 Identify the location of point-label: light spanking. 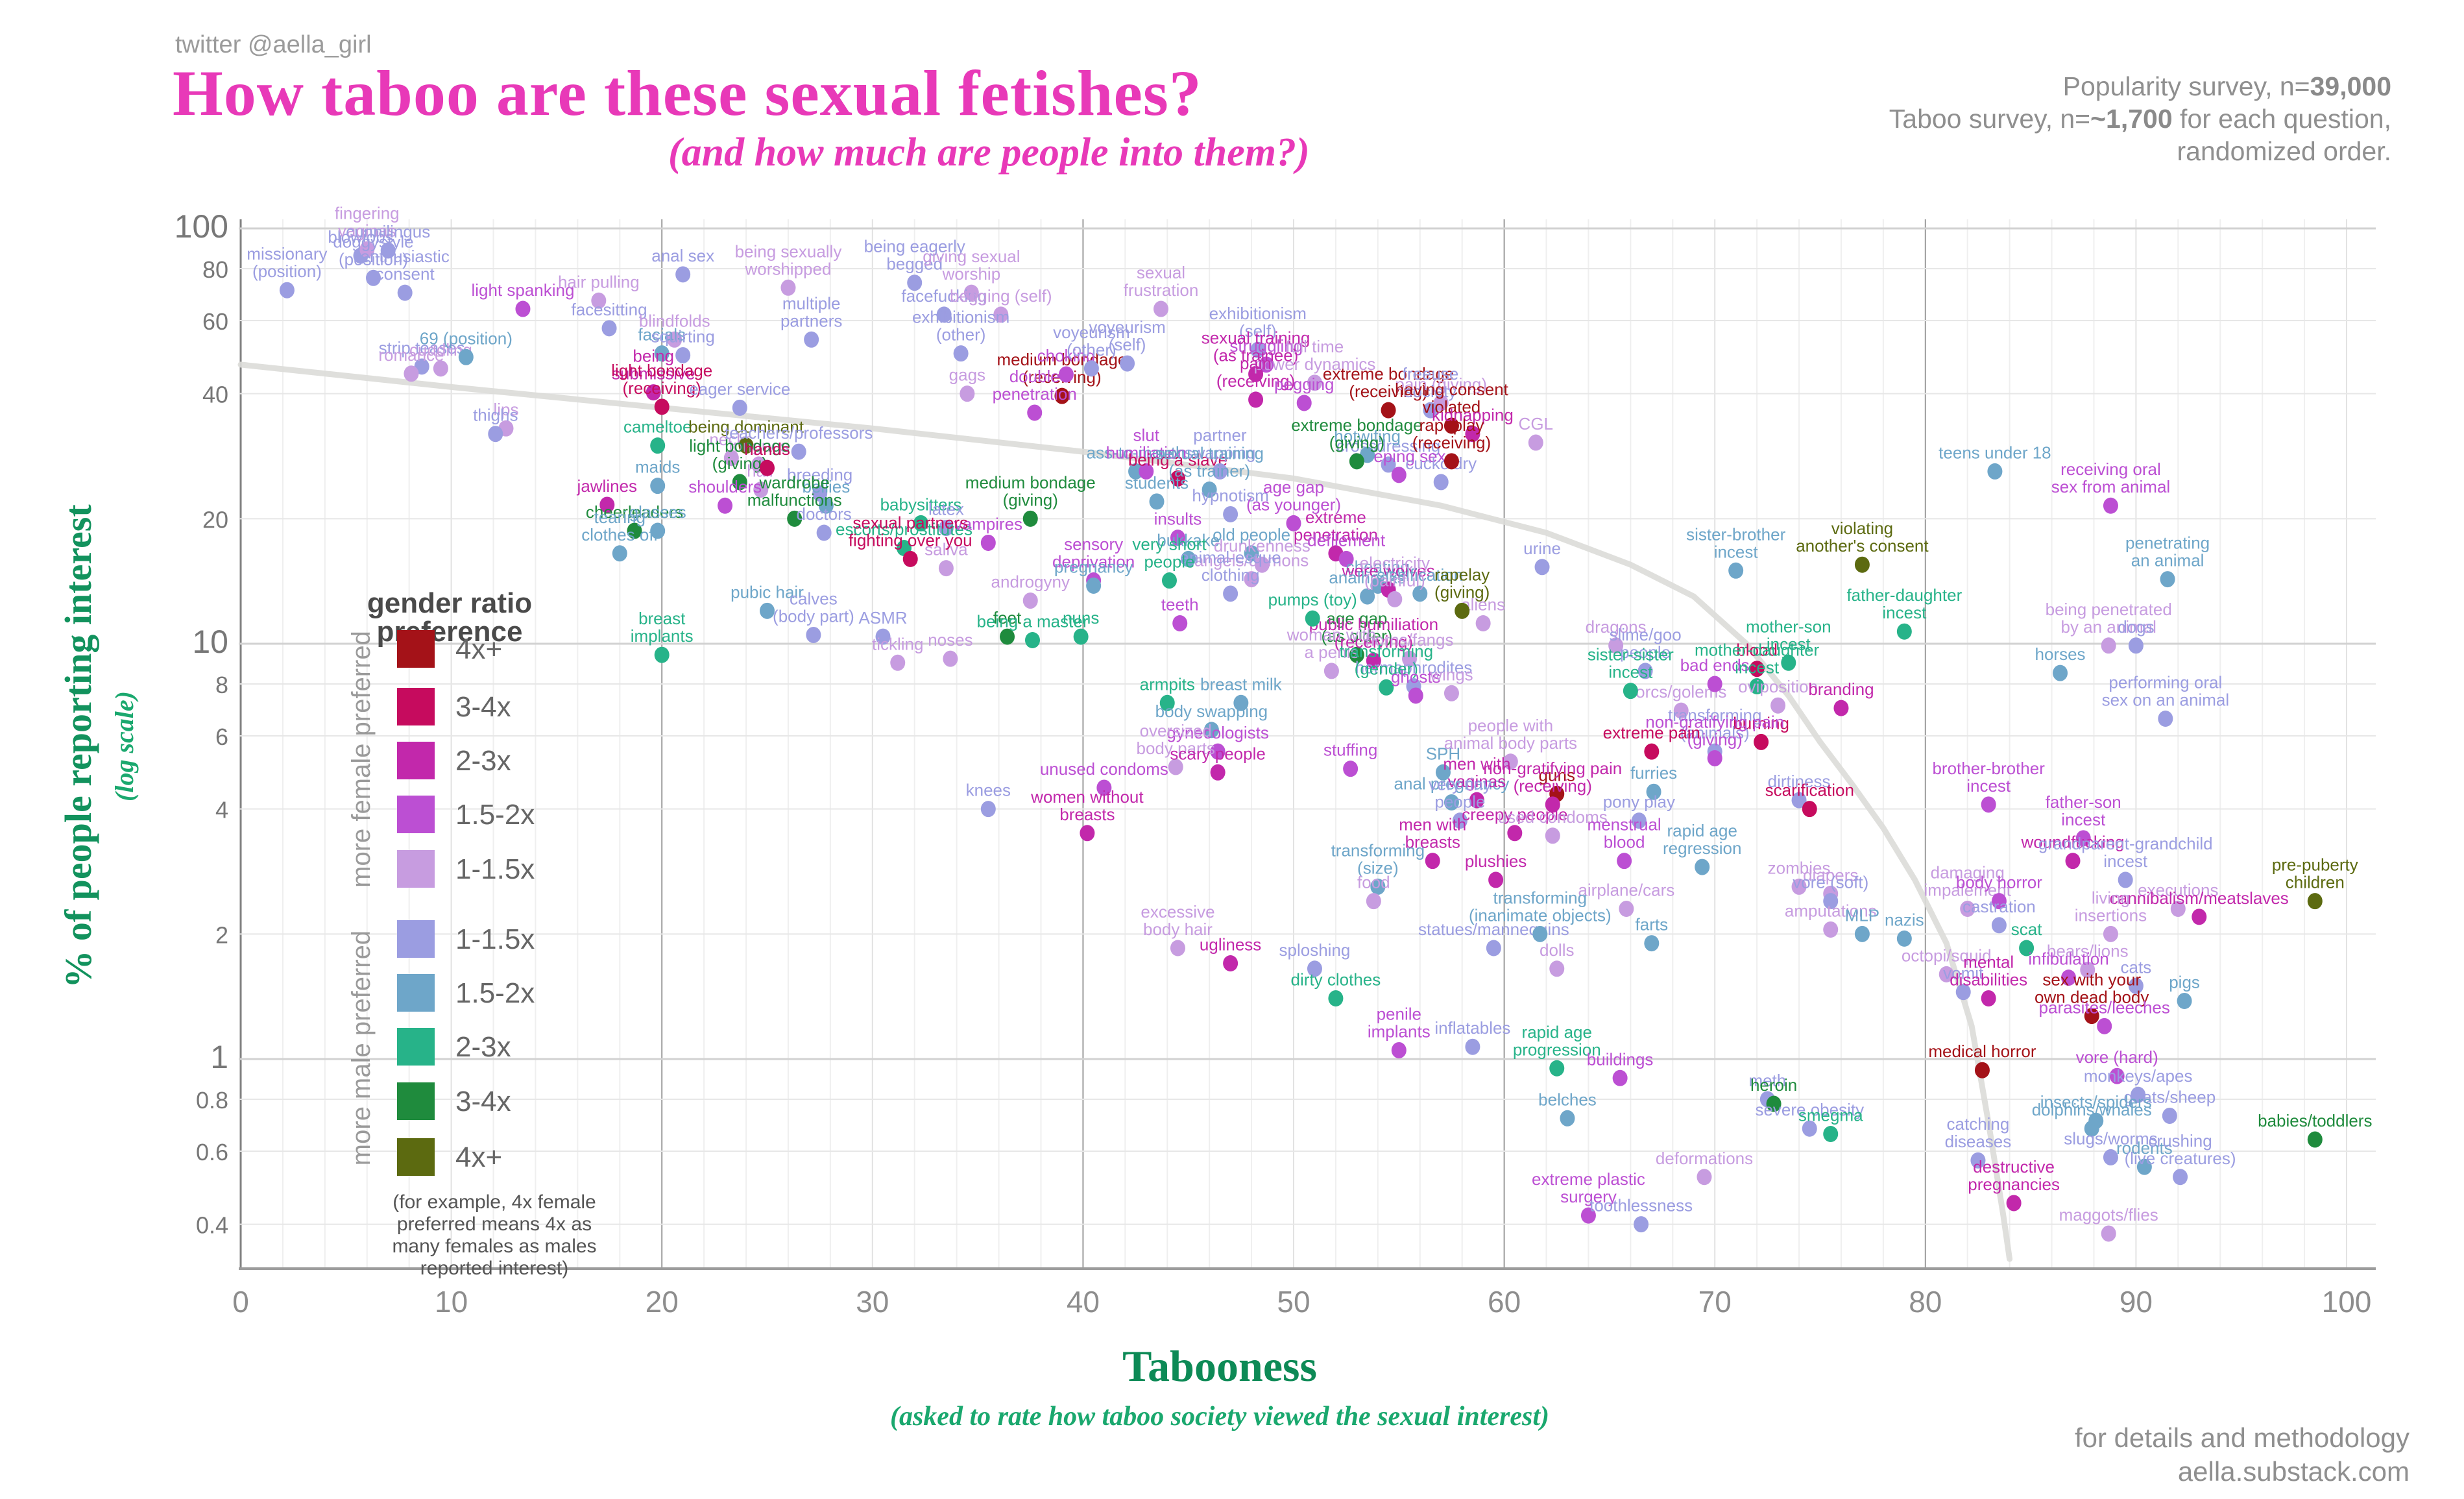
(522, 290).